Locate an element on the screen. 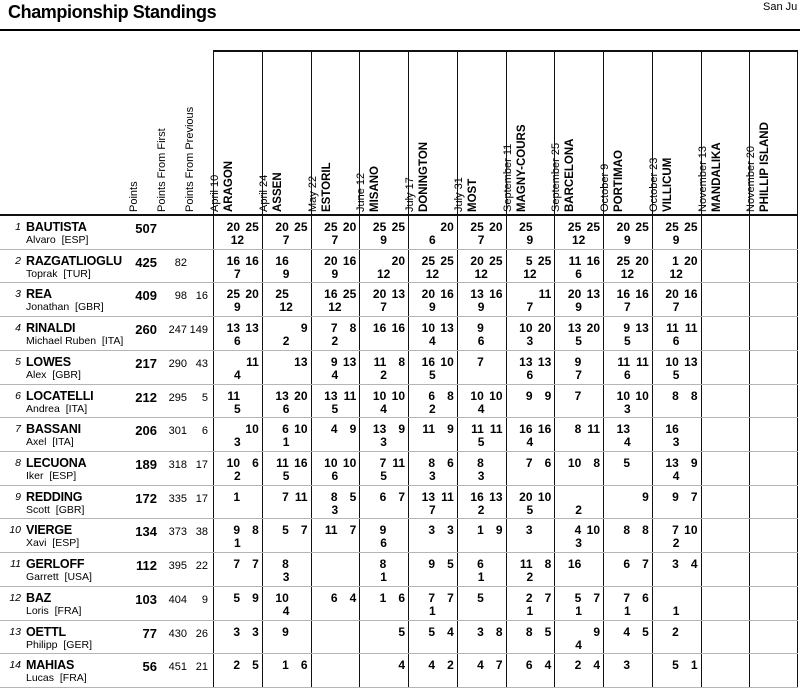 The width and height of the screenshot is (800, 688). rider-lastname: MAHIAS is located at coordinates (50, 665).